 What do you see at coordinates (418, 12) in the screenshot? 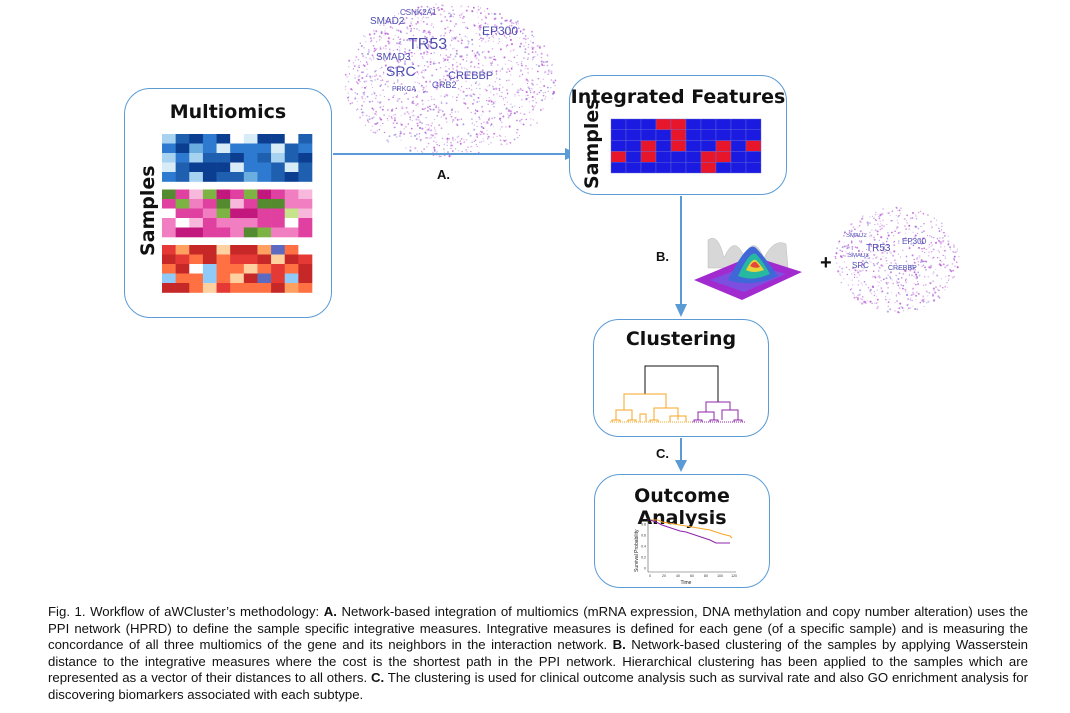
I see `gene-label: CSNK2A1` at bounding box center [418, 12].